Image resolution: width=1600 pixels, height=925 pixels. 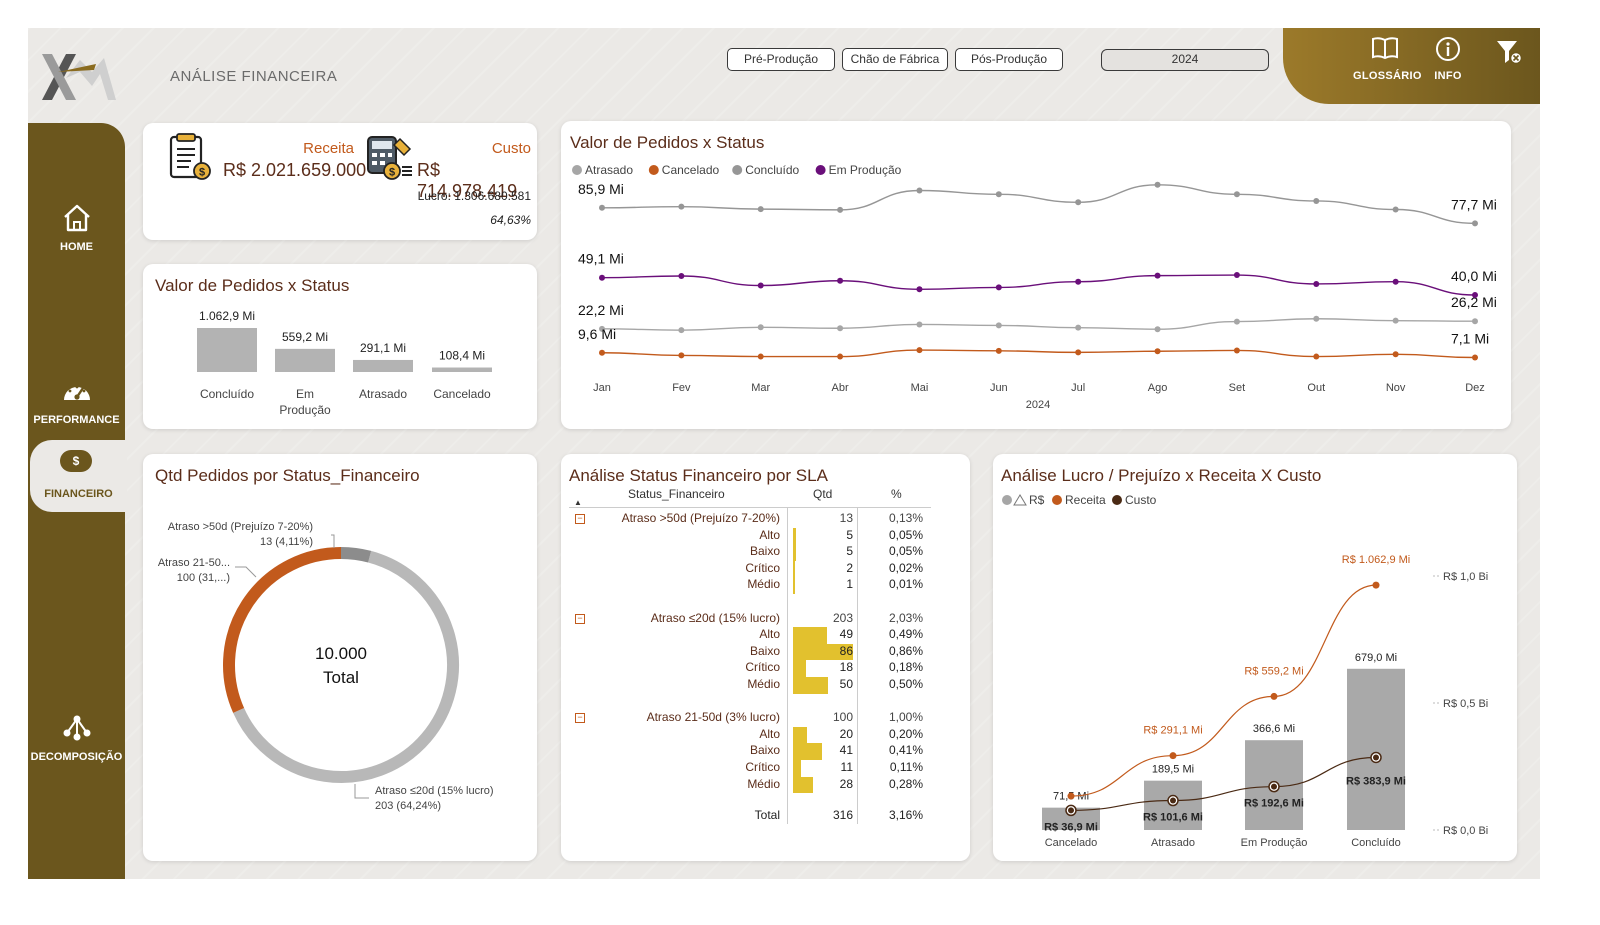 What do you see at coordinates (434, 791) in the screenshot?
I see `callout-label-0: Atraso ≤20d (15% lucro)` at bounding box center [434, 791].